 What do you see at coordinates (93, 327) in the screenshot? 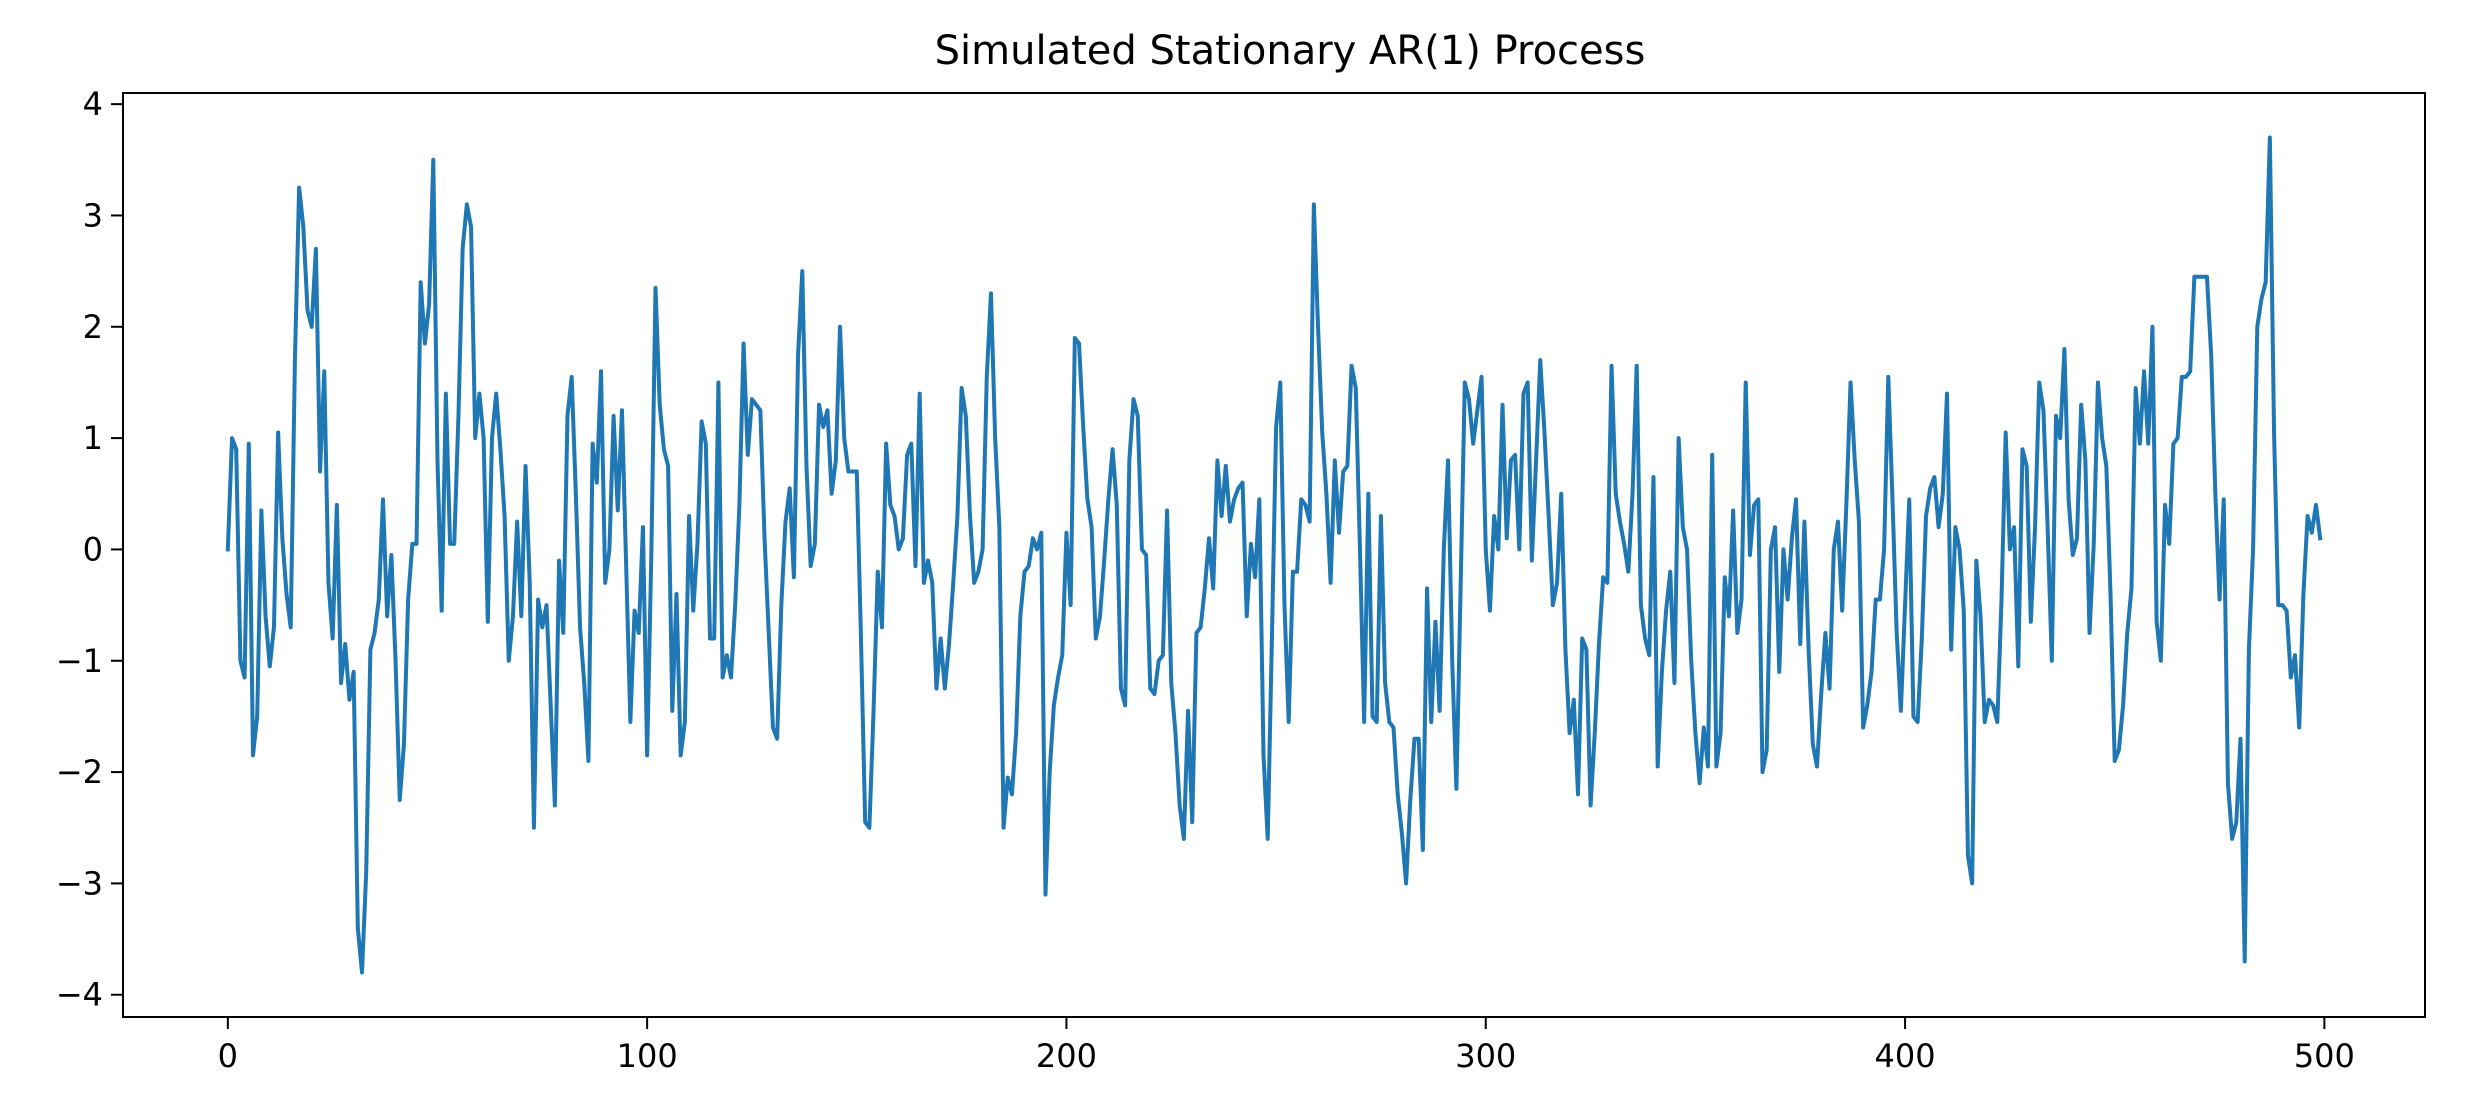
I see `y-tick-label: 2` at bounding box center [93, 327].